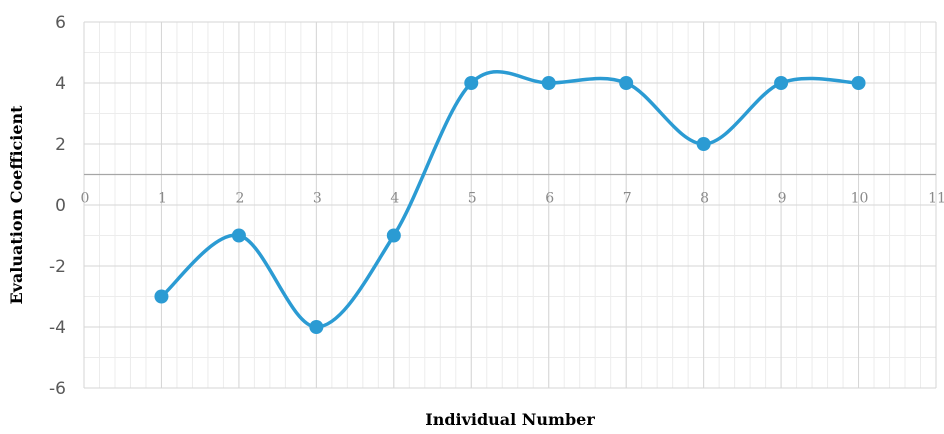 The image size is (944, 434). What do you see at coordinates (549, 199) in the screenshot?
I see `x-tick-label: 6` at bounding box center [549, 199].